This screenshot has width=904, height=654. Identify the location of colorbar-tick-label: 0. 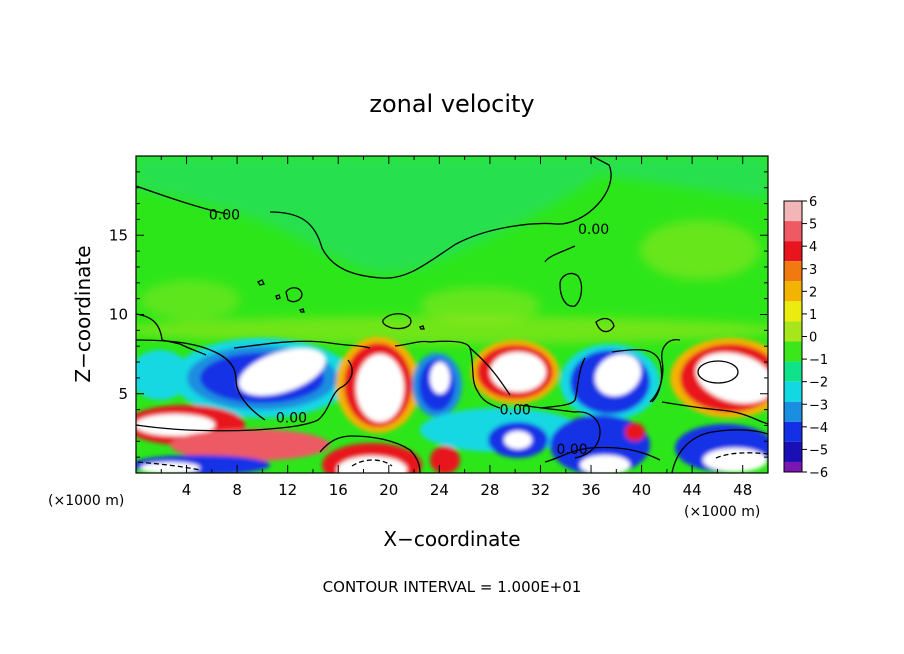
(813, 338).